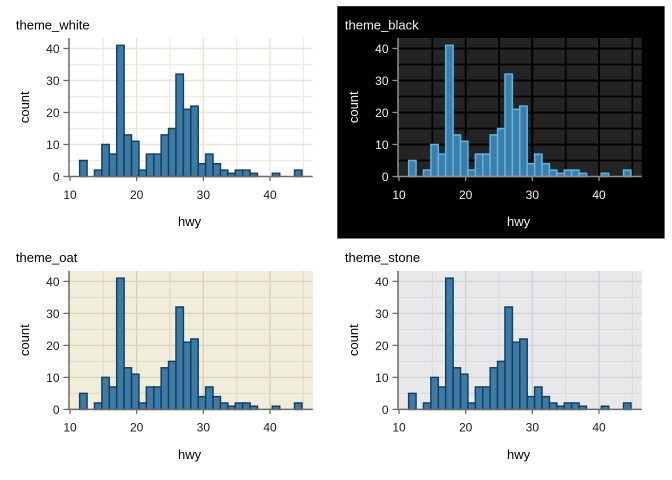  I want to click on svg-text: theme_oat, so click(47, 257).